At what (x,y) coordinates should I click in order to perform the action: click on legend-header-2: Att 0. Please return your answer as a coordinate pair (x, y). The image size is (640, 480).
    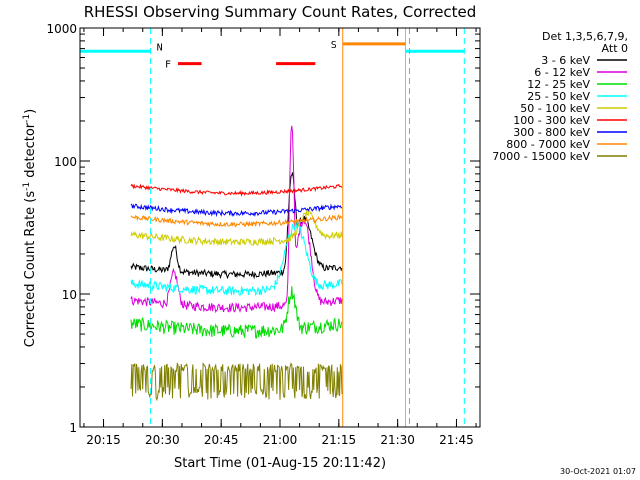
    Looking at the image, I should click on (615, 48).